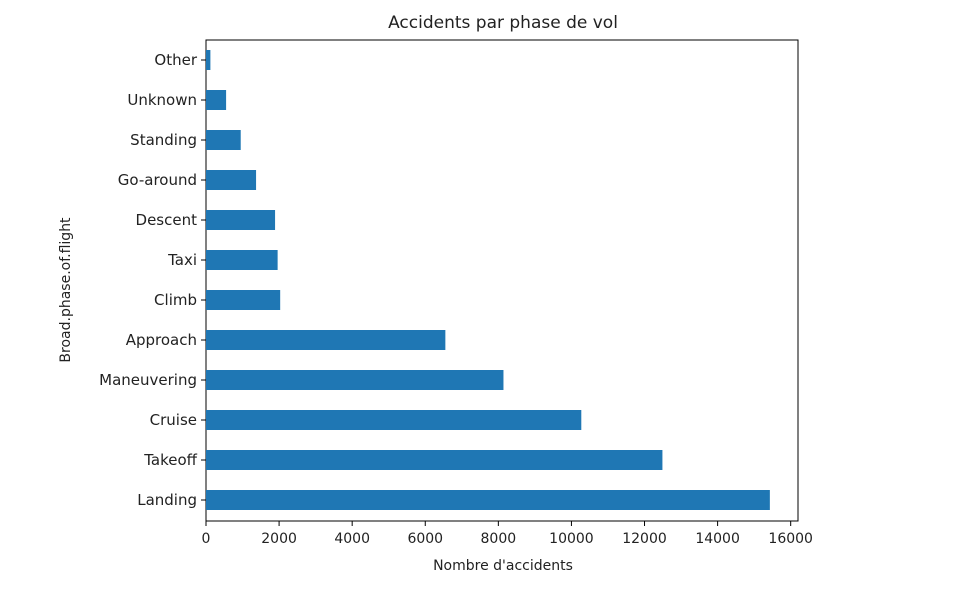 The image size is (965, 602). Describe the element at coordinates (503, 566) in the screenshot. I see `x-axis-label: Nombre d'accidents` at that location.